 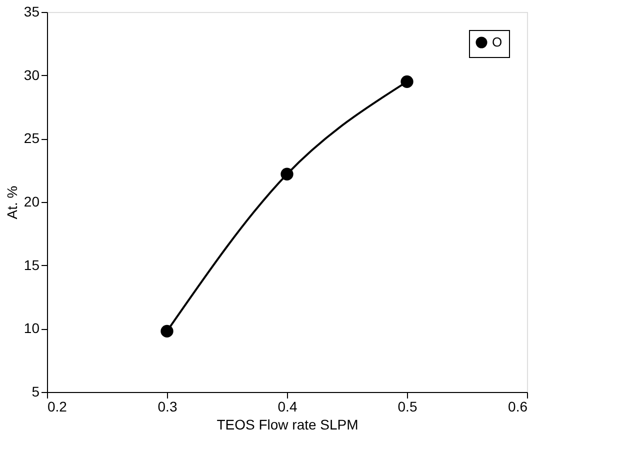 What do you see at coordinates (287, 424) in the screenshot?
I see `x-axis-title: TEOS Flow rate SLPM` at bounding box center [287, 424].